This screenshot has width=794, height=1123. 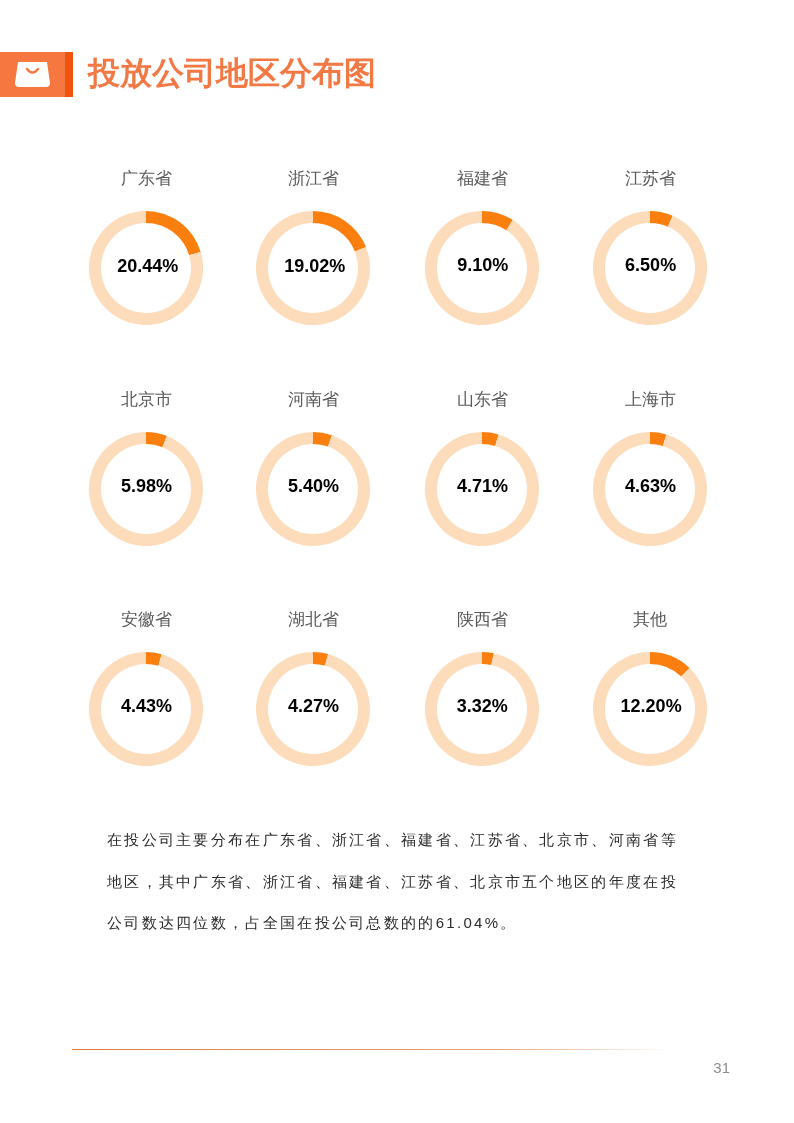 What do you see at coordinates (482, 486) in the screenshot?
I see `data-label: 4.71%` at bounding box center [482, 486].